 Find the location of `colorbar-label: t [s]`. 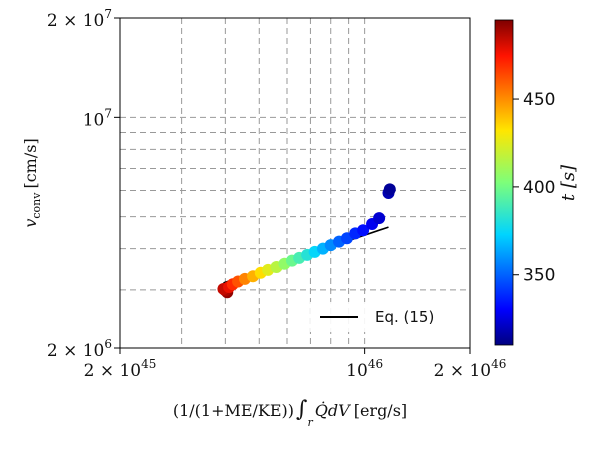

colorbar-label: t [s] is located at coordinates (568, 182).